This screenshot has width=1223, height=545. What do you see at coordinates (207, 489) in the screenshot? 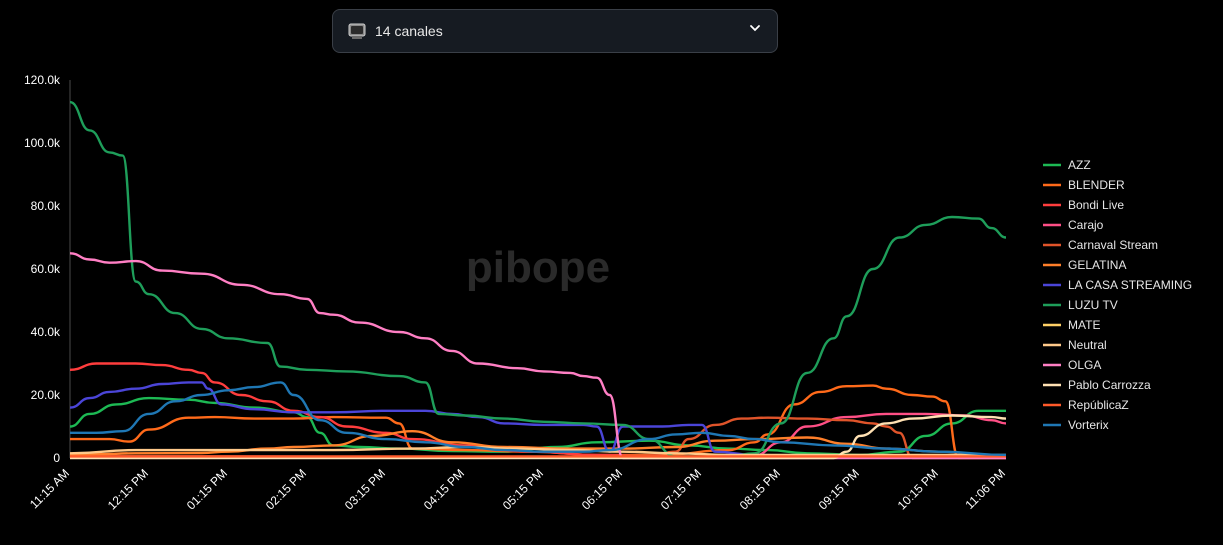
I see `x-tick-label: 01:15 PM` at bounding box center [207, 489].